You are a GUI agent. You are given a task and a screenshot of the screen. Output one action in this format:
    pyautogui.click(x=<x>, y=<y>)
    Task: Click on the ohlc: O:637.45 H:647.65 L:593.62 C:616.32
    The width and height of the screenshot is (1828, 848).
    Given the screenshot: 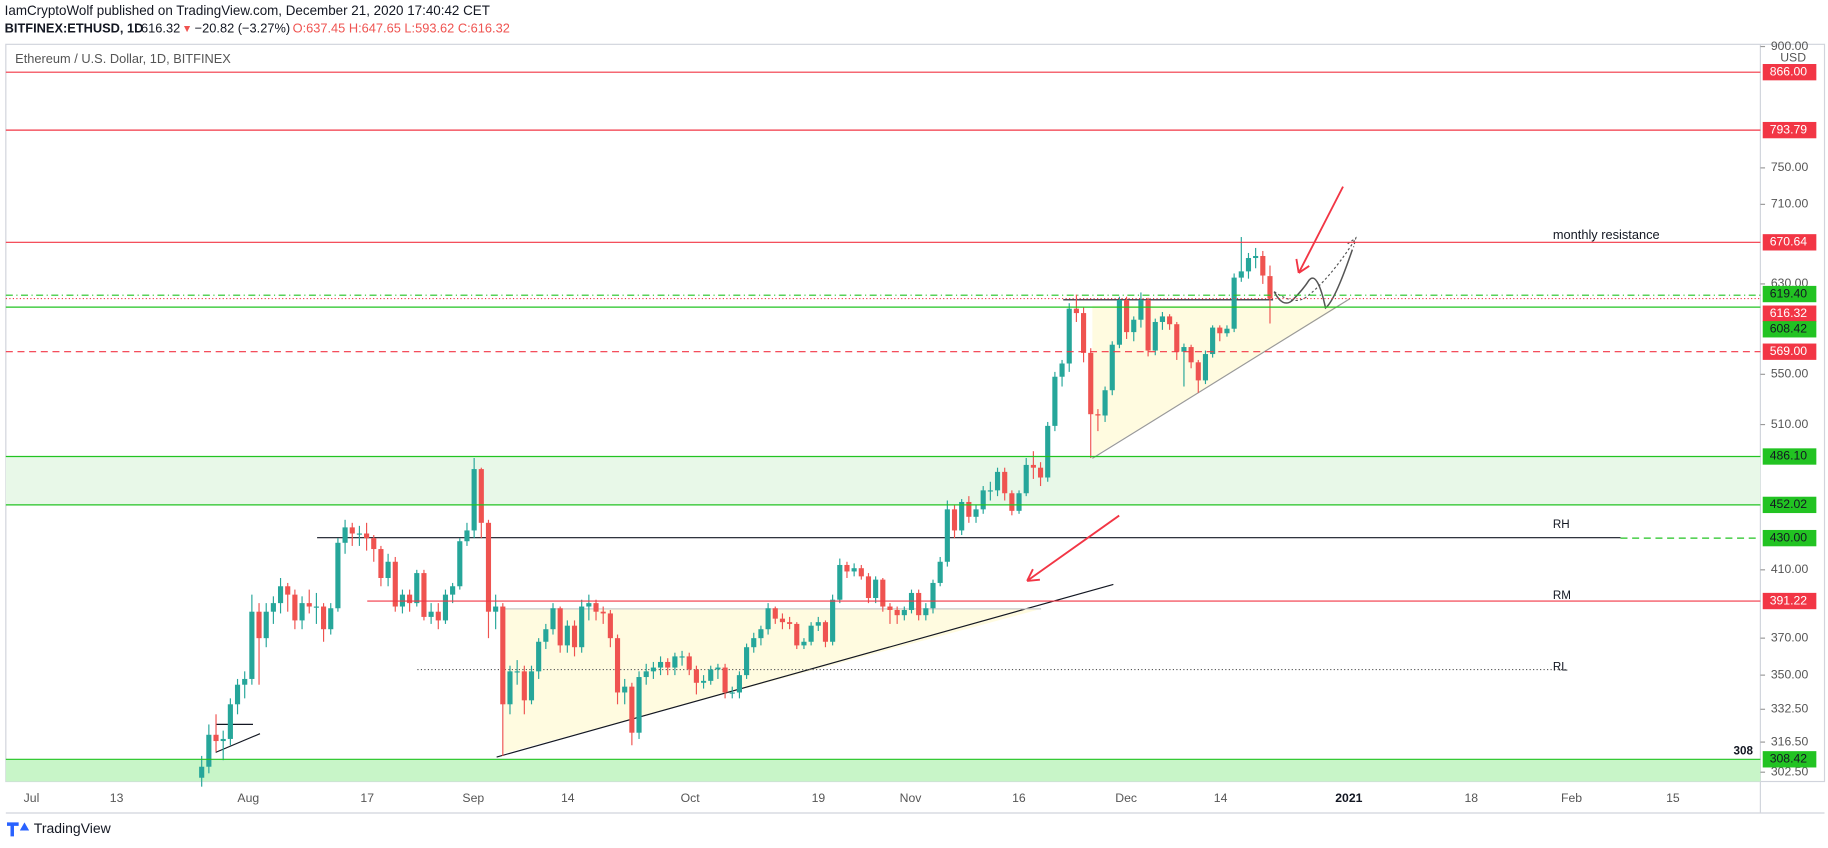 What is the action you would take?
    pyautogui.click(x=401, y=28)
    